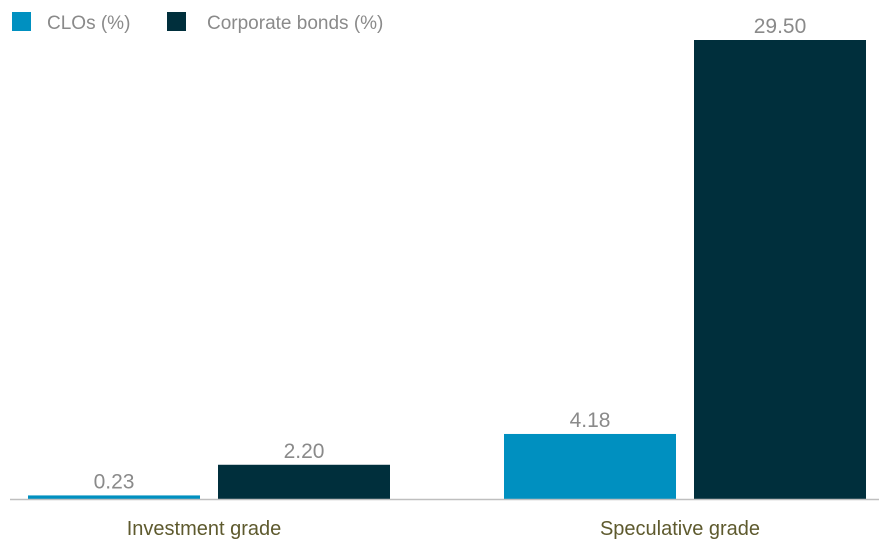  Describe the element at coordinates (197, 23) in the screenshot. I see `legend: CLOs (%) Corporate bonds (%)` at that location.